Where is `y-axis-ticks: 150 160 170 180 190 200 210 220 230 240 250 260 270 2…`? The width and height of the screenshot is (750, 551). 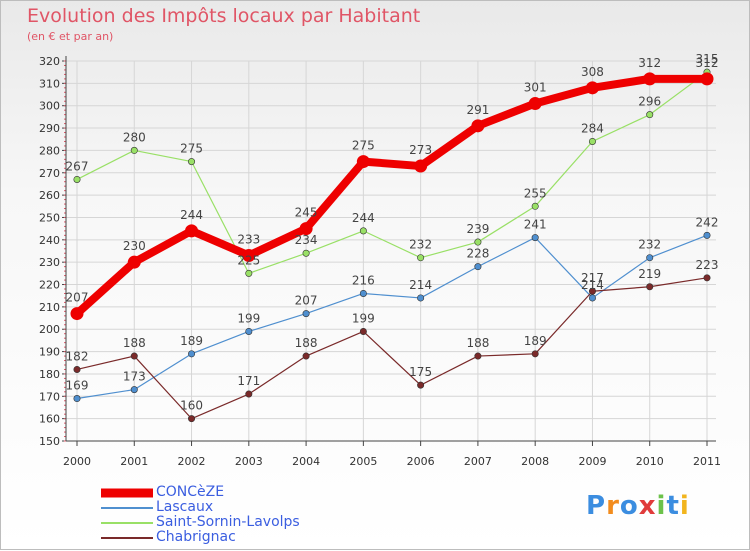 y-axis-ticks: 150 160 170 180 190 200 210 220 230 240 250 260 270 2… is located at coordinates (49, 251).